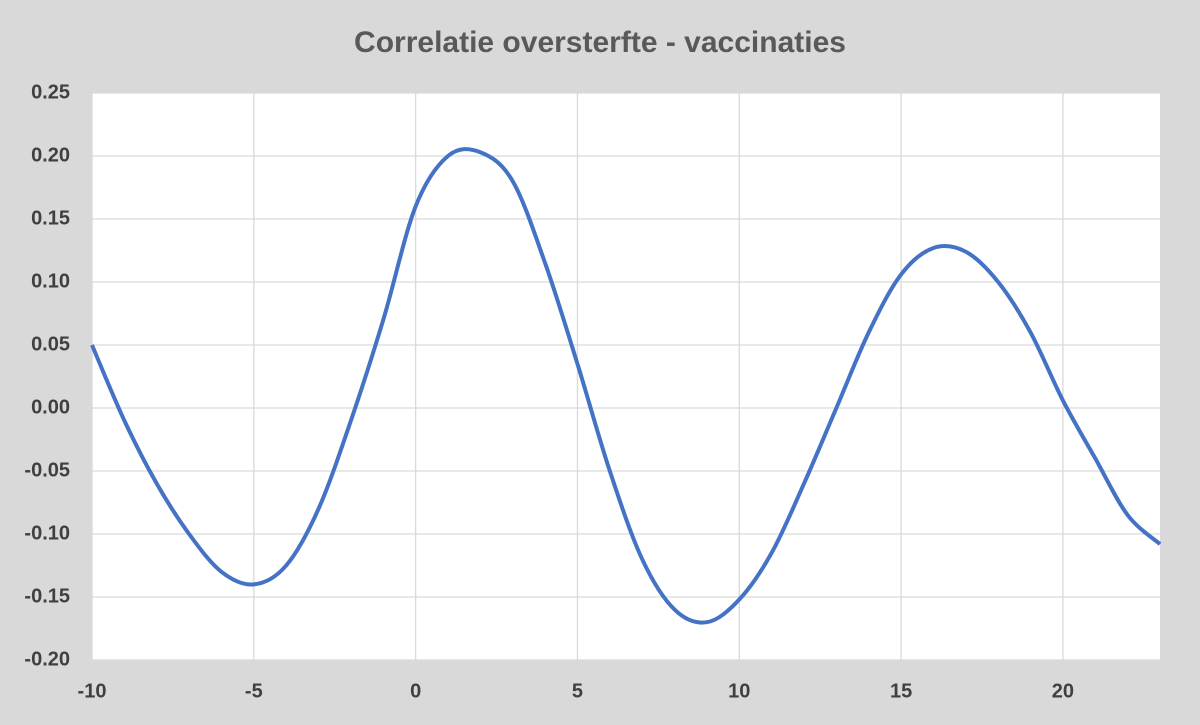 This screenshot has height=725, width=1200. Describe the element at coordinates (901, 691) in the screenshot. I see `x-tick-label: 15` at that location.